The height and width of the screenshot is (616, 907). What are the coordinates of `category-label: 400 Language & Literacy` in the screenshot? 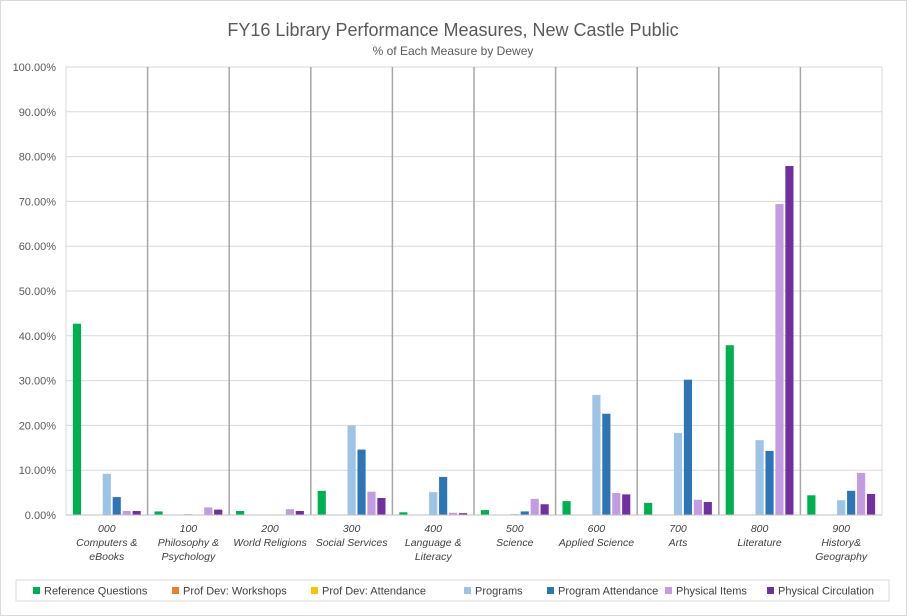 It's located at (433, 543).